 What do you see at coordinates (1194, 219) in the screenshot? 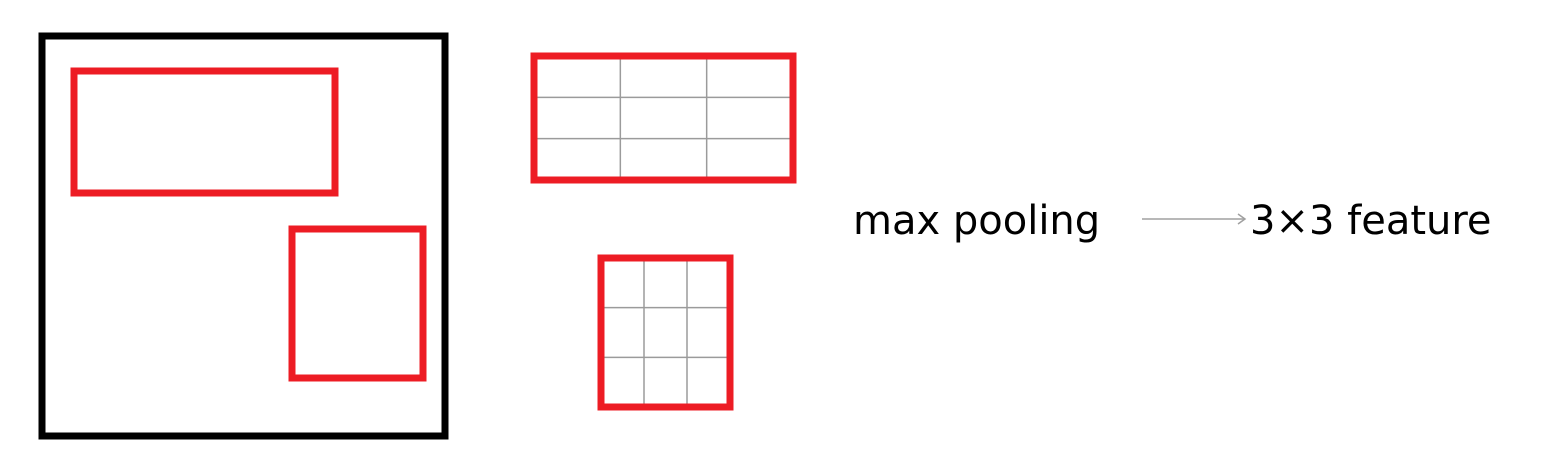
I see `arrow-icon` at bounding box center [1194, 219].